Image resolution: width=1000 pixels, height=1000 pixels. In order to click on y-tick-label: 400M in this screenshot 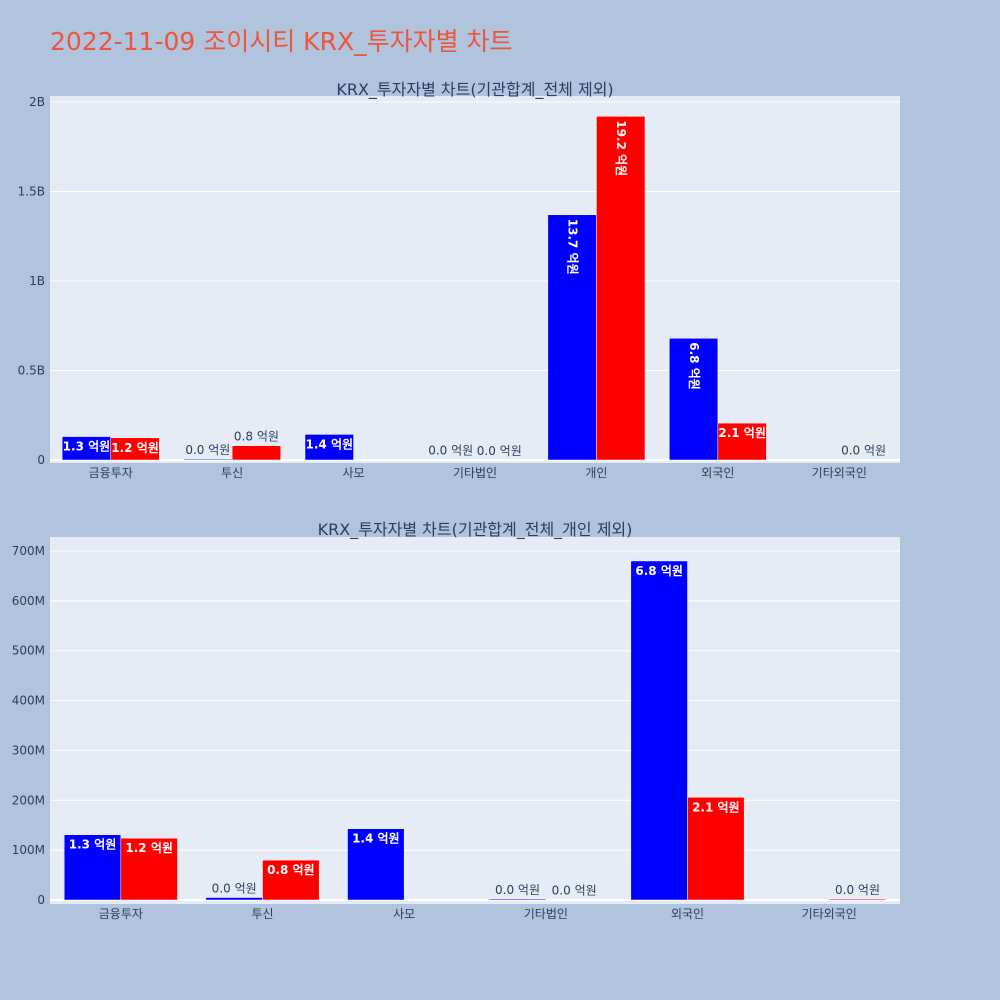, I will do `click(28, 701)`.